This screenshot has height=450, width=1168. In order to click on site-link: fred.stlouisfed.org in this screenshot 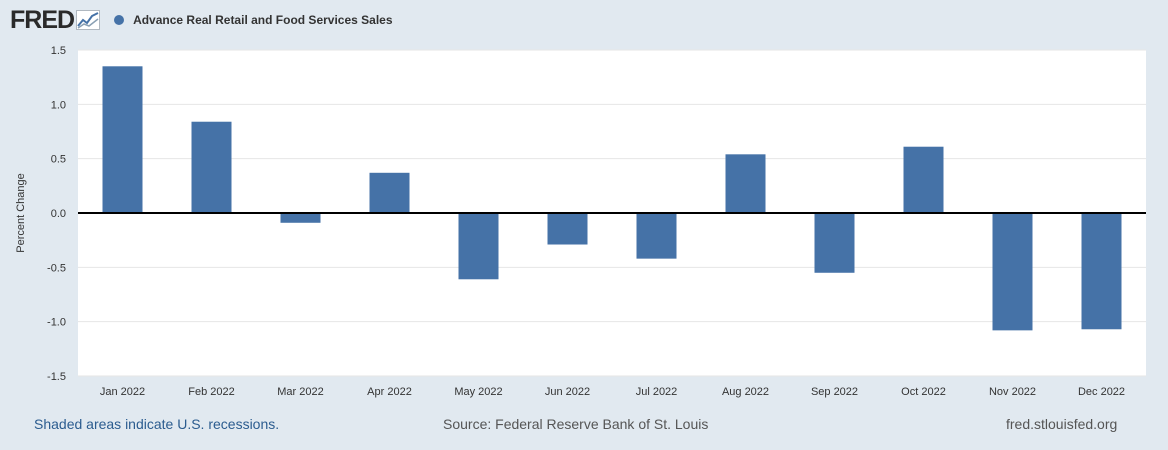, I will do `click(1062, 424)`.